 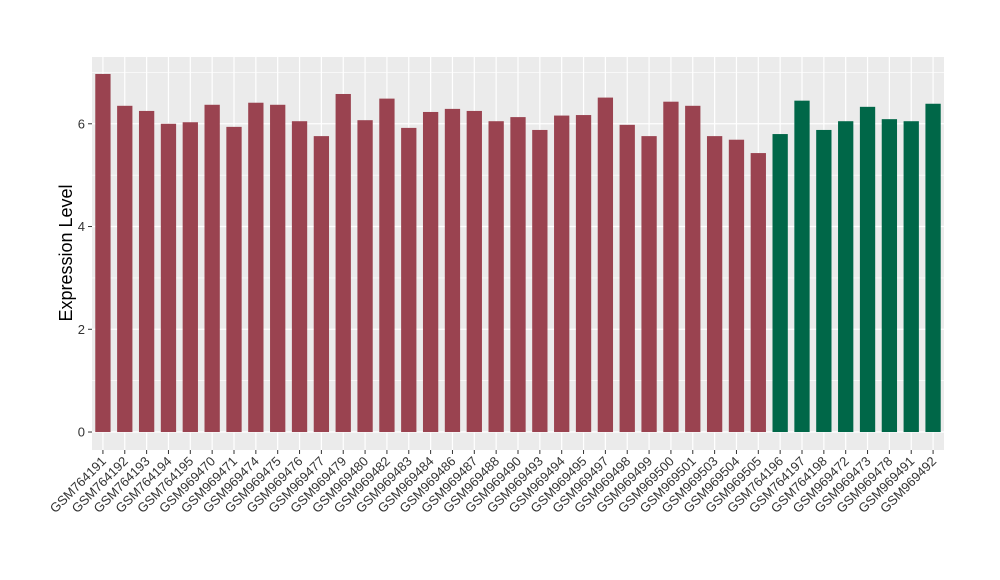 What do you see at coordinates (824, 281) in the screenshot?
I see `bar-GSM764198` at bounding box center [824, 281].